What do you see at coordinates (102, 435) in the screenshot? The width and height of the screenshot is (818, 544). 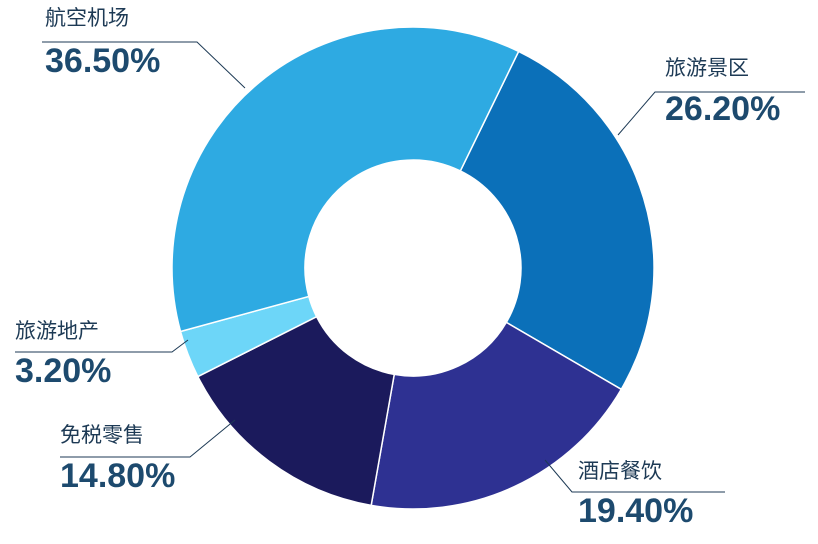 I see `category-label: 免税零售` at bounding box center [102, 435].